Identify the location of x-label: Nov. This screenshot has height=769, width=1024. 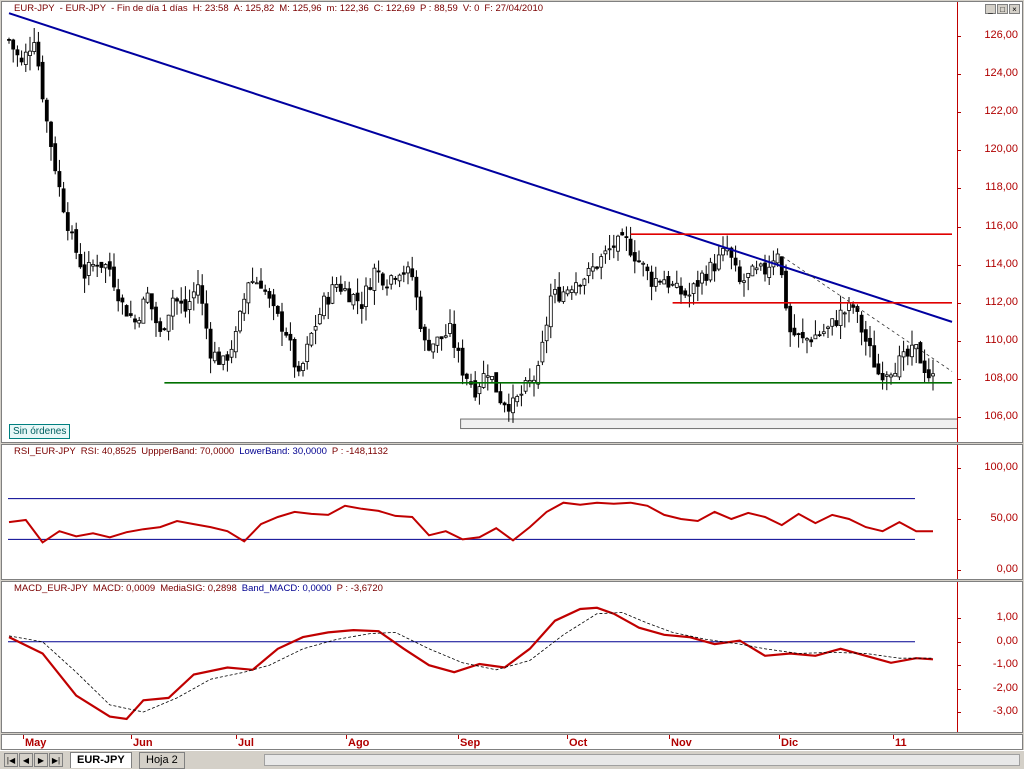
(681, 743).